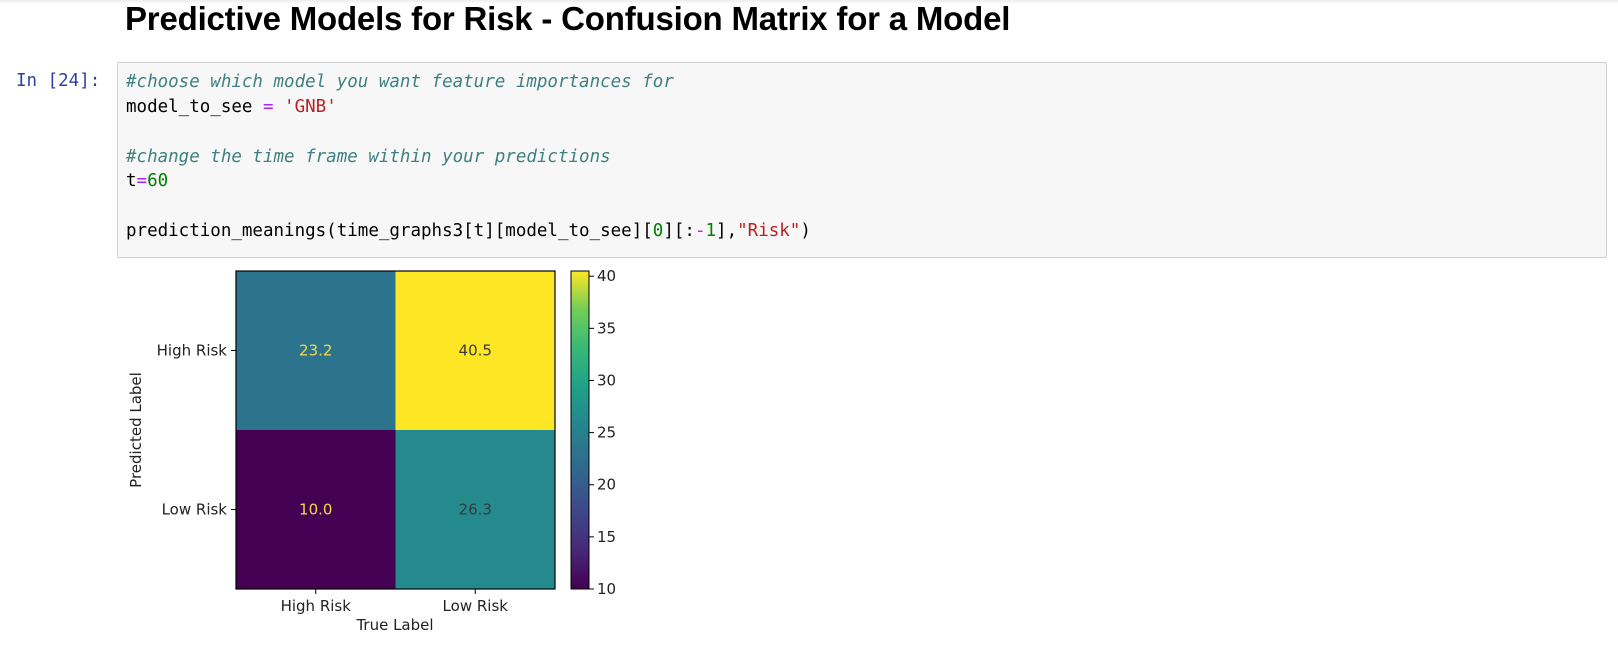  I want to click on colorbar-tick-label: 15, so click(606, 537).